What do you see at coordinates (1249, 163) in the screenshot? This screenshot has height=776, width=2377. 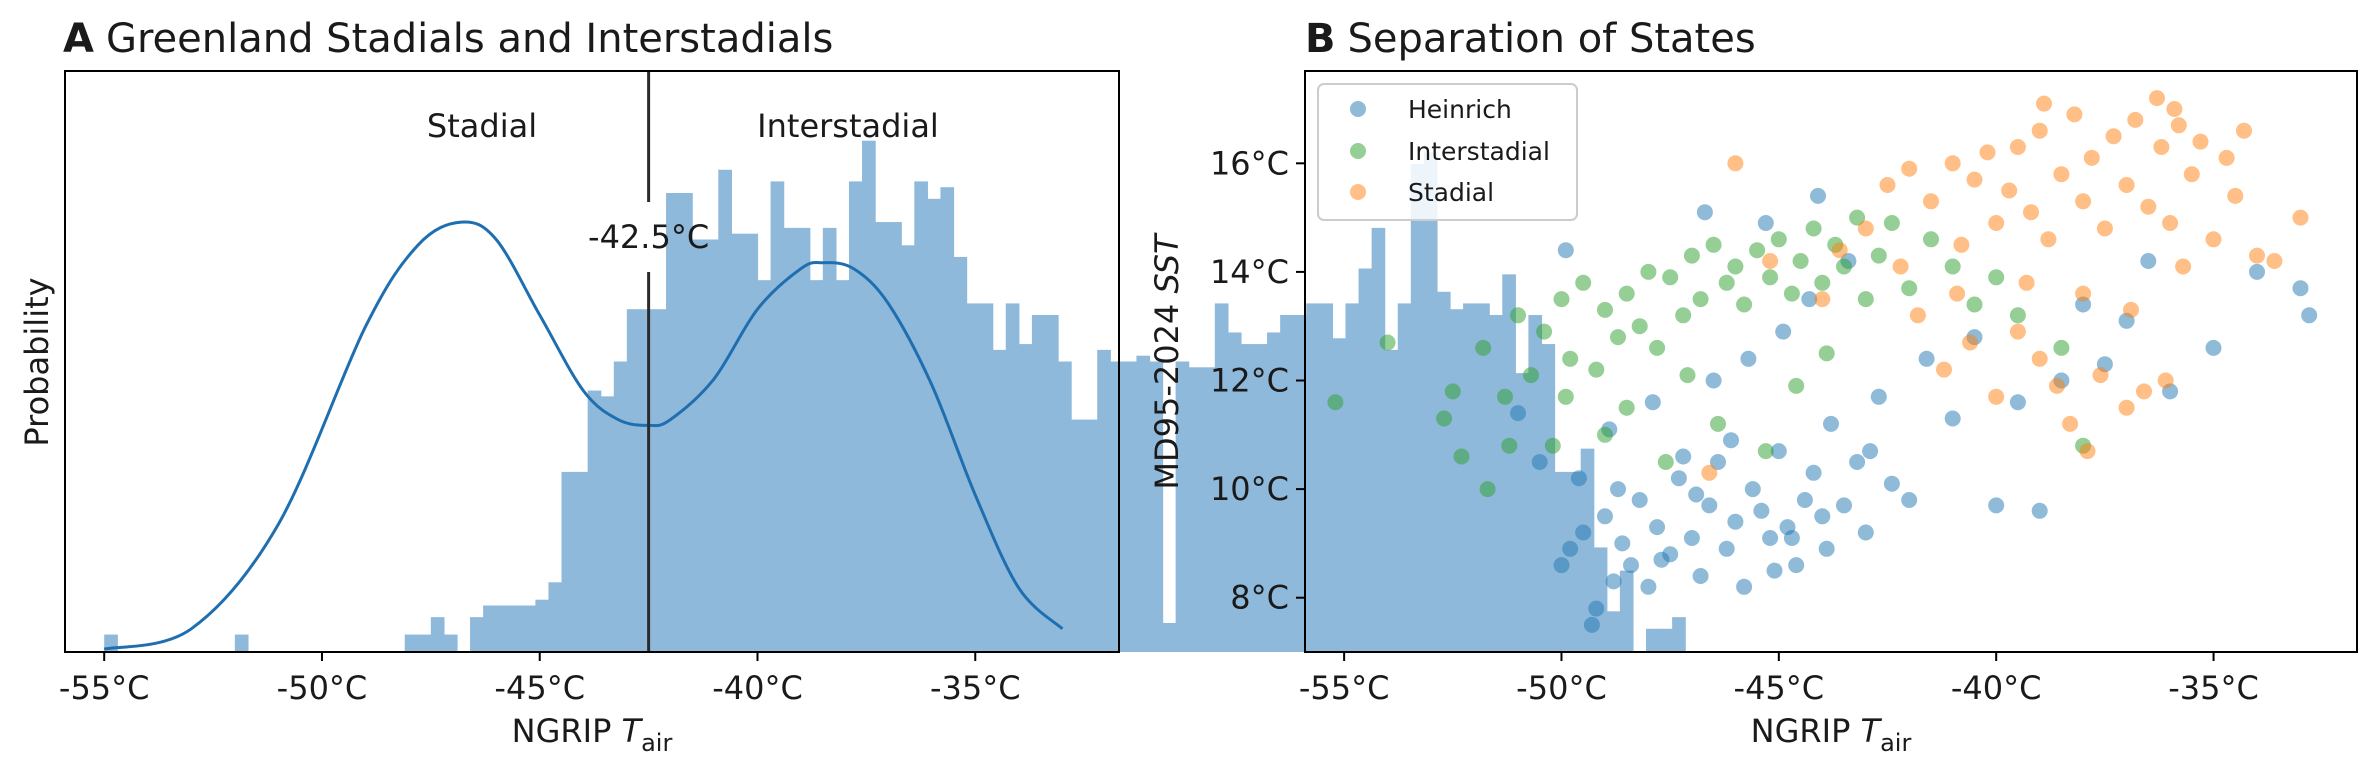 I see `y-tick-label: 16°C` at bounding box center [1249, 163].